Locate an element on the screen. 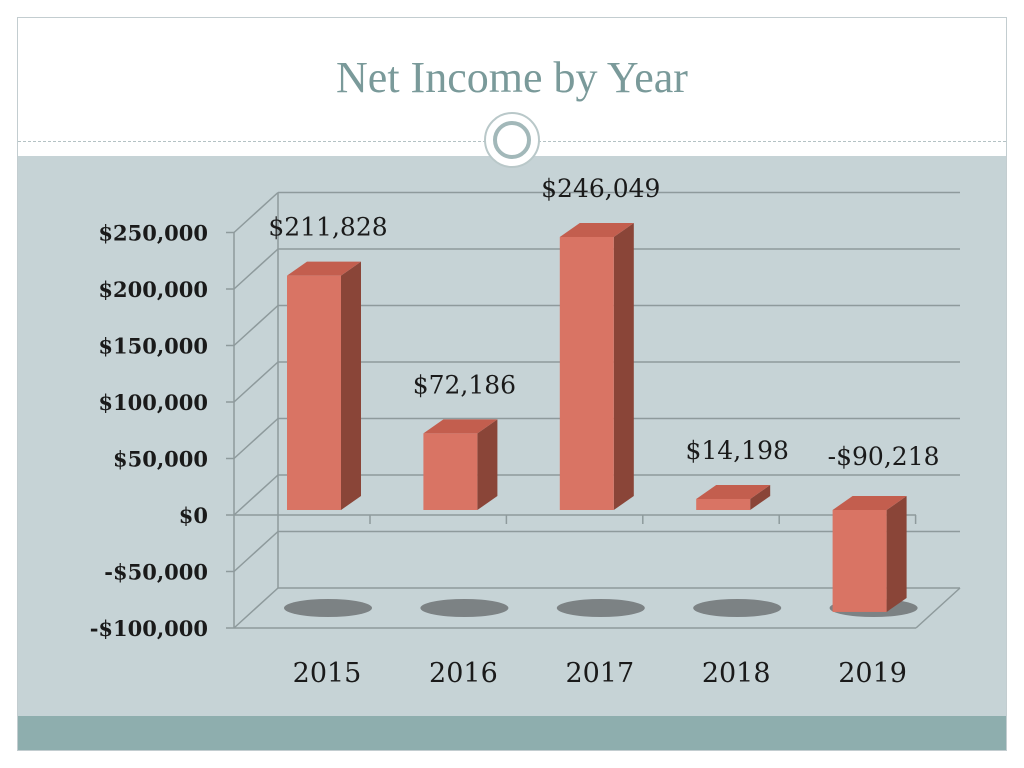 The height and width of the screenshot is (768, 1024). data-label: $14,198 is located at coordinates (737, 450).